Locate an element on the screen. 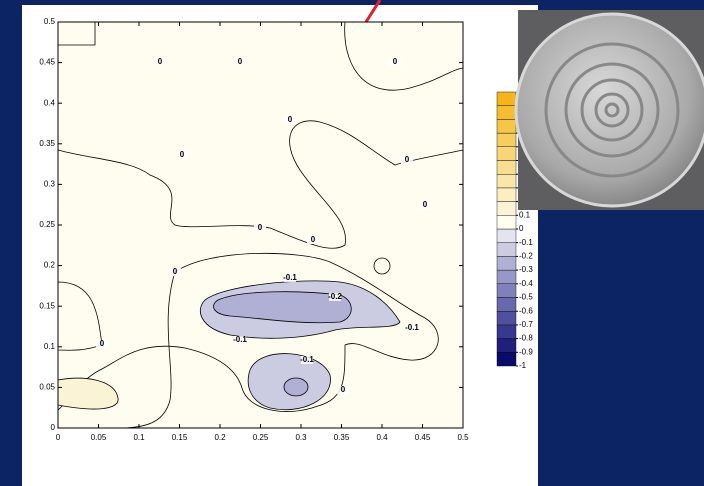 The image size is (704, 486). colorbar-label: -0.1 is located at coordinates (526, 242).